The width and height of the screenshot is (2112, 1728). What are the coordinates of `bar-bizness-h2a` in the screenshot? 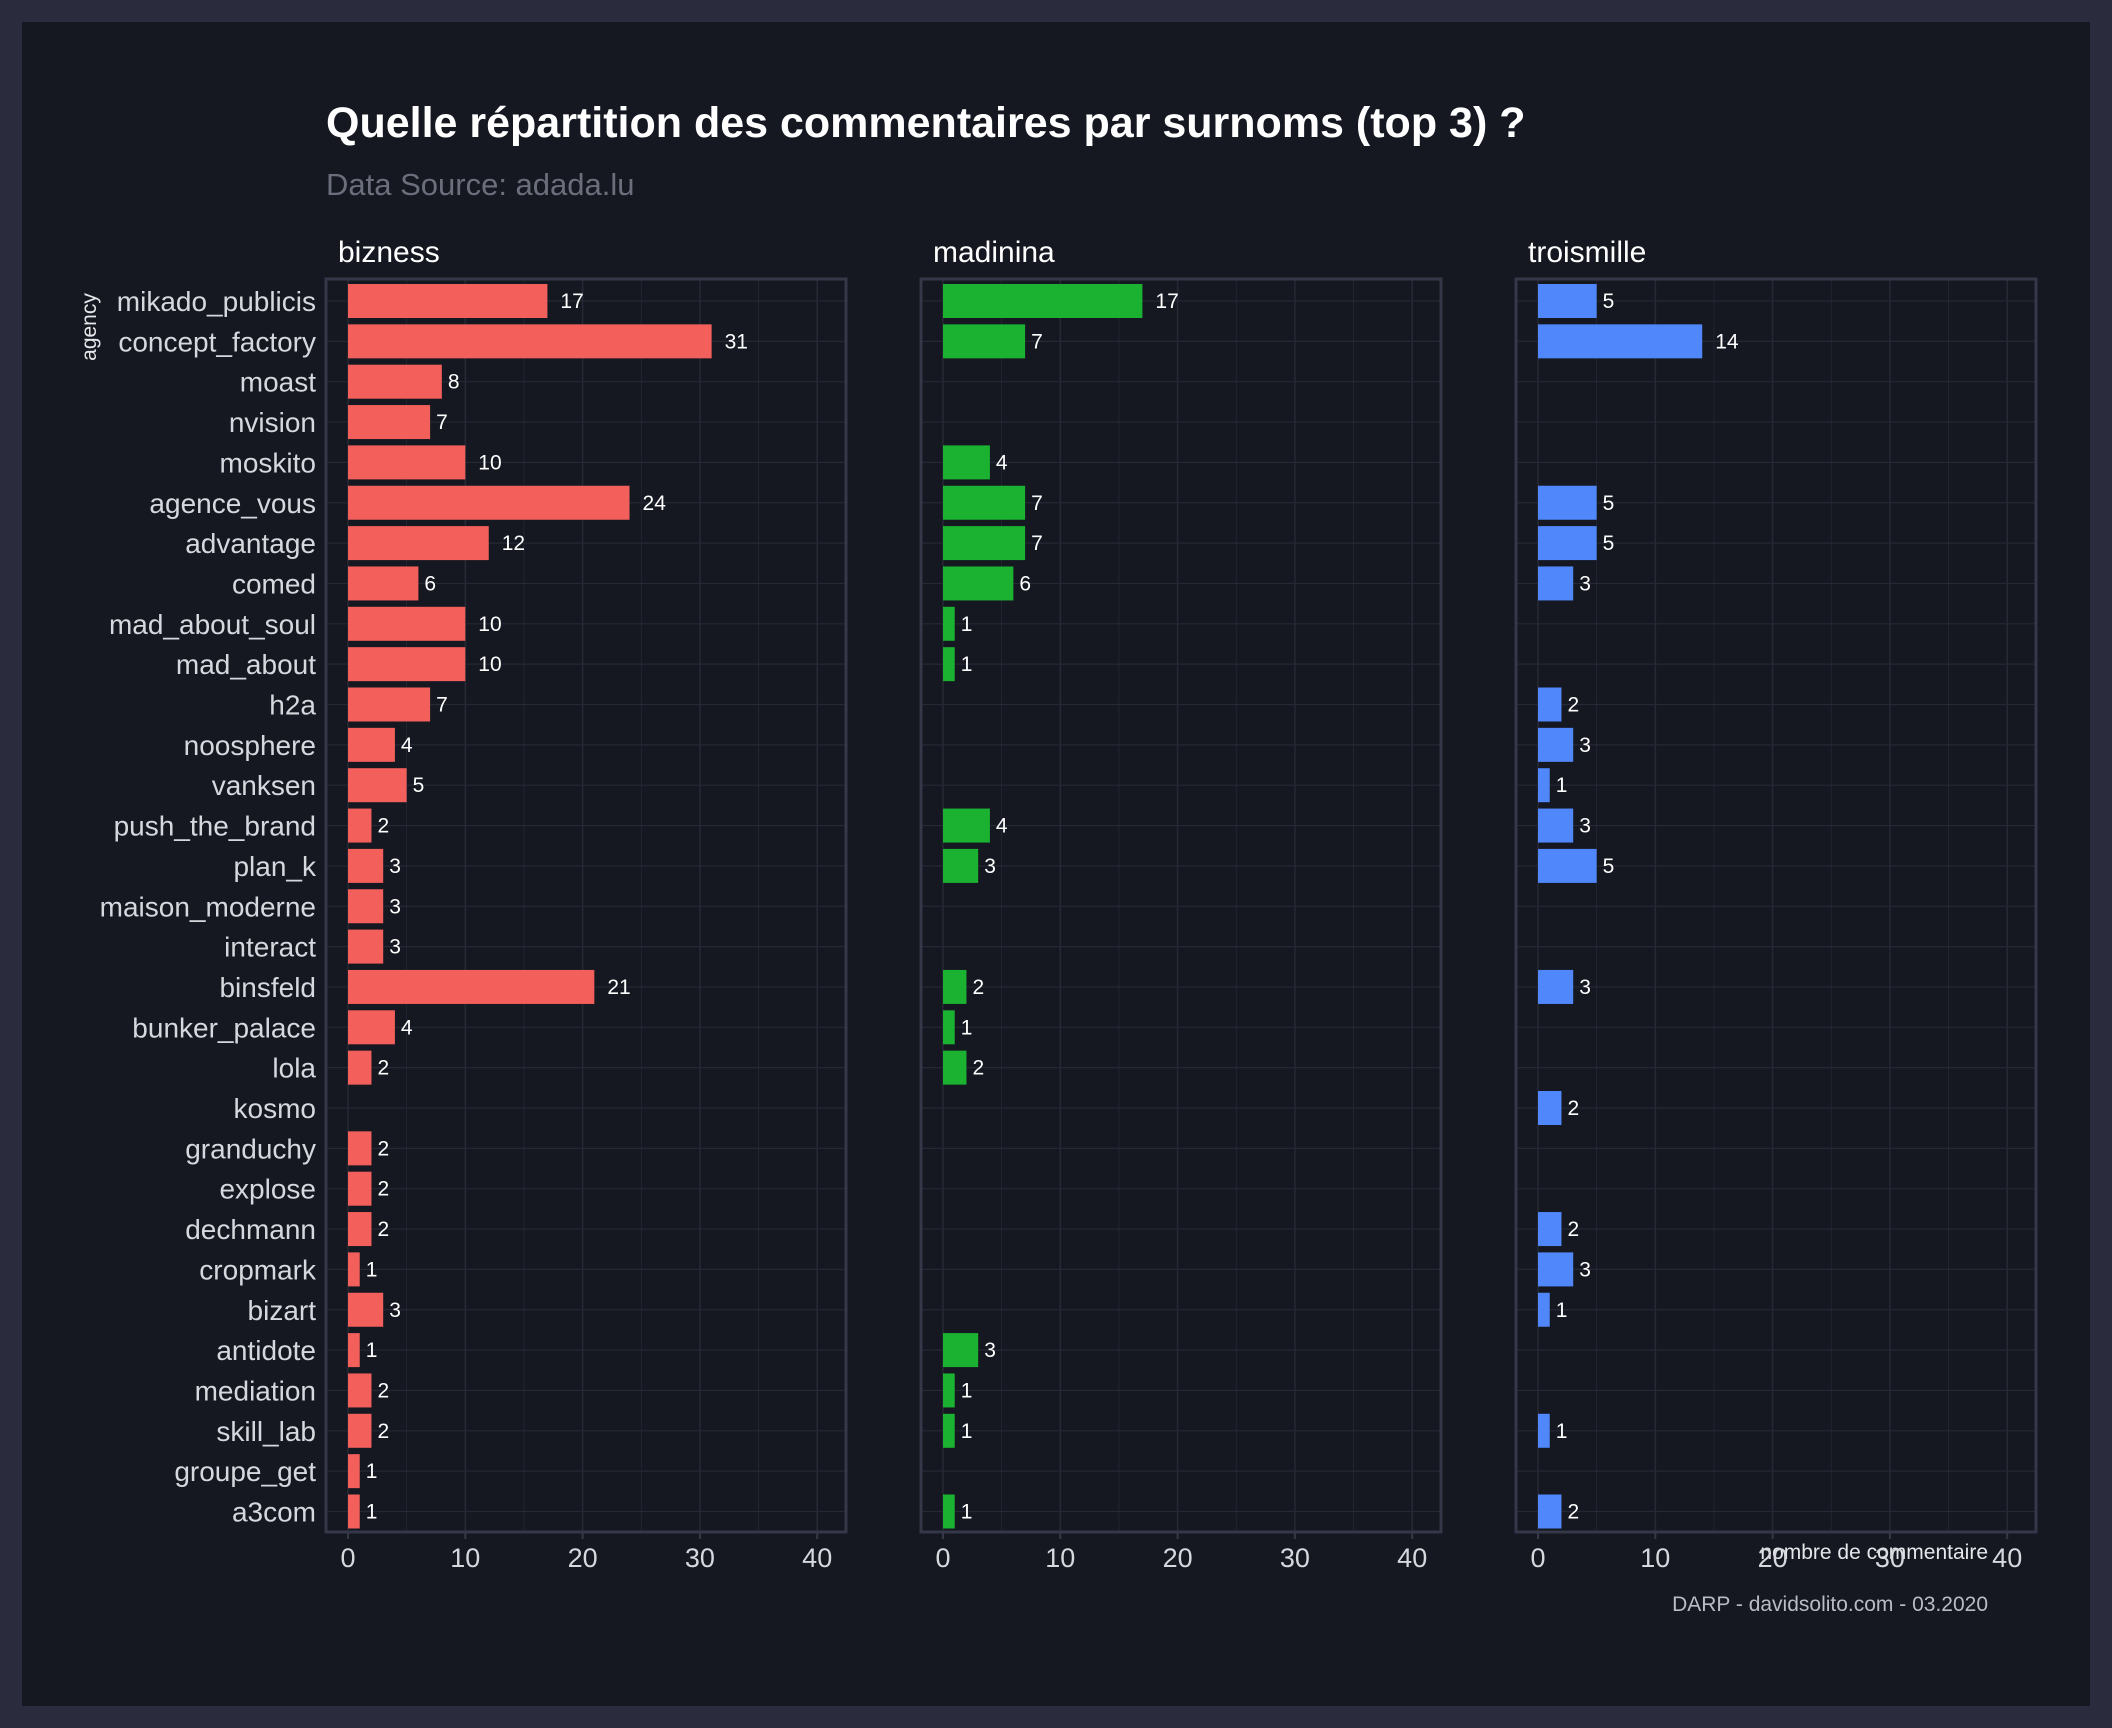 It's located at (389, 704).